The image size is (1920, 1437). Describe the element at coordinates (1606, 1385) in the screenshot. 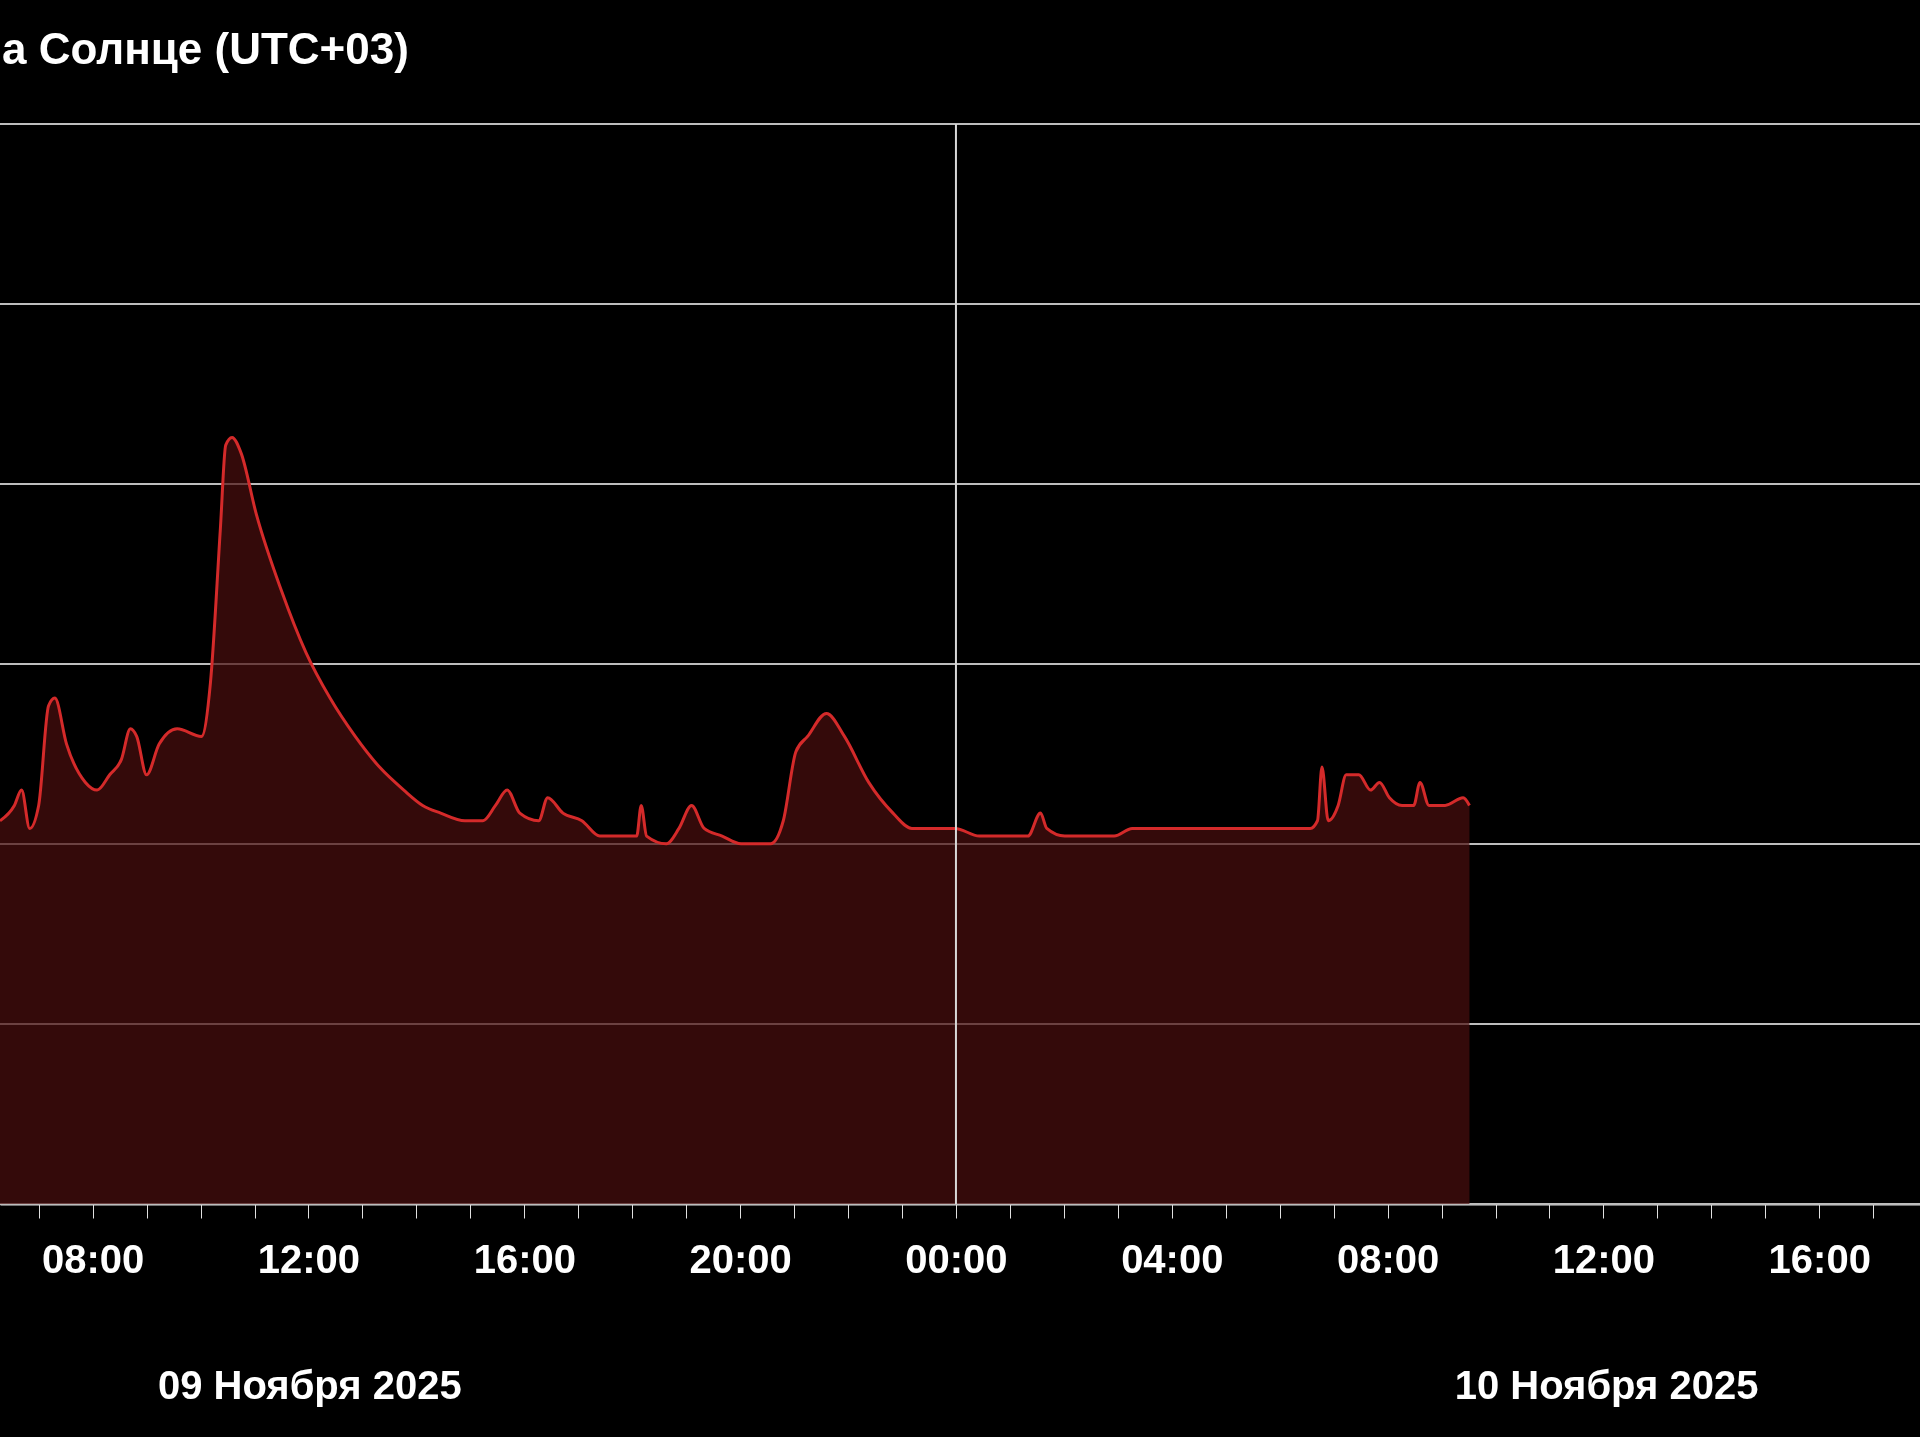

I see `text: 10 Ноября 2025` at that location.